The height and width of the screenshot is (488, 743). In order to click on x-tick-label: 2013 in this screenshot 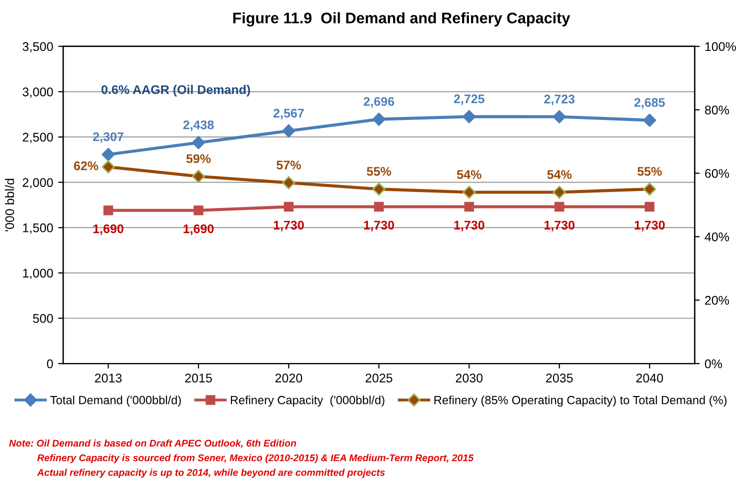, I will do `click(108, 378)`.